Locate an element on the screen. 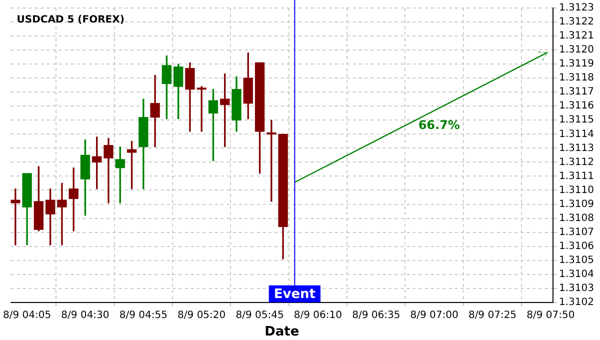 The width and height of the screenshot is (600, 340). ref-line-label: Event is located at coordinates (295, 294).